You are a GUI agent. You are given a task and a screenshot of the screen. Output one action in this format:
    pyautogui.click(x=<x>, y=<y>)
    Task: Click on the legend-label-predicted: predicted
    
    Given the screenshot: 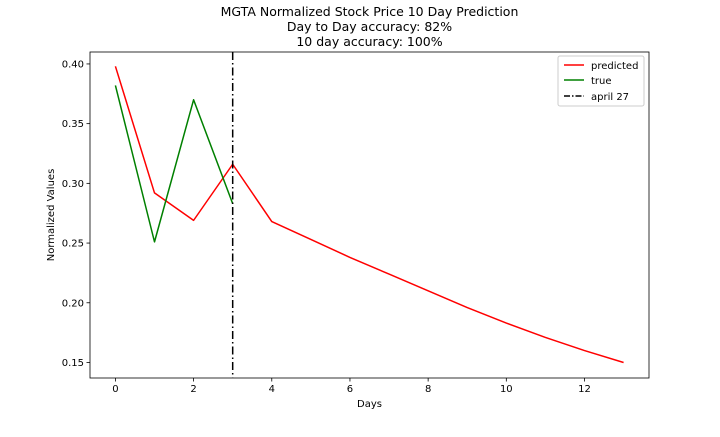 What is the action you would take?
    pyautogui.click(x=614, y=66)
    